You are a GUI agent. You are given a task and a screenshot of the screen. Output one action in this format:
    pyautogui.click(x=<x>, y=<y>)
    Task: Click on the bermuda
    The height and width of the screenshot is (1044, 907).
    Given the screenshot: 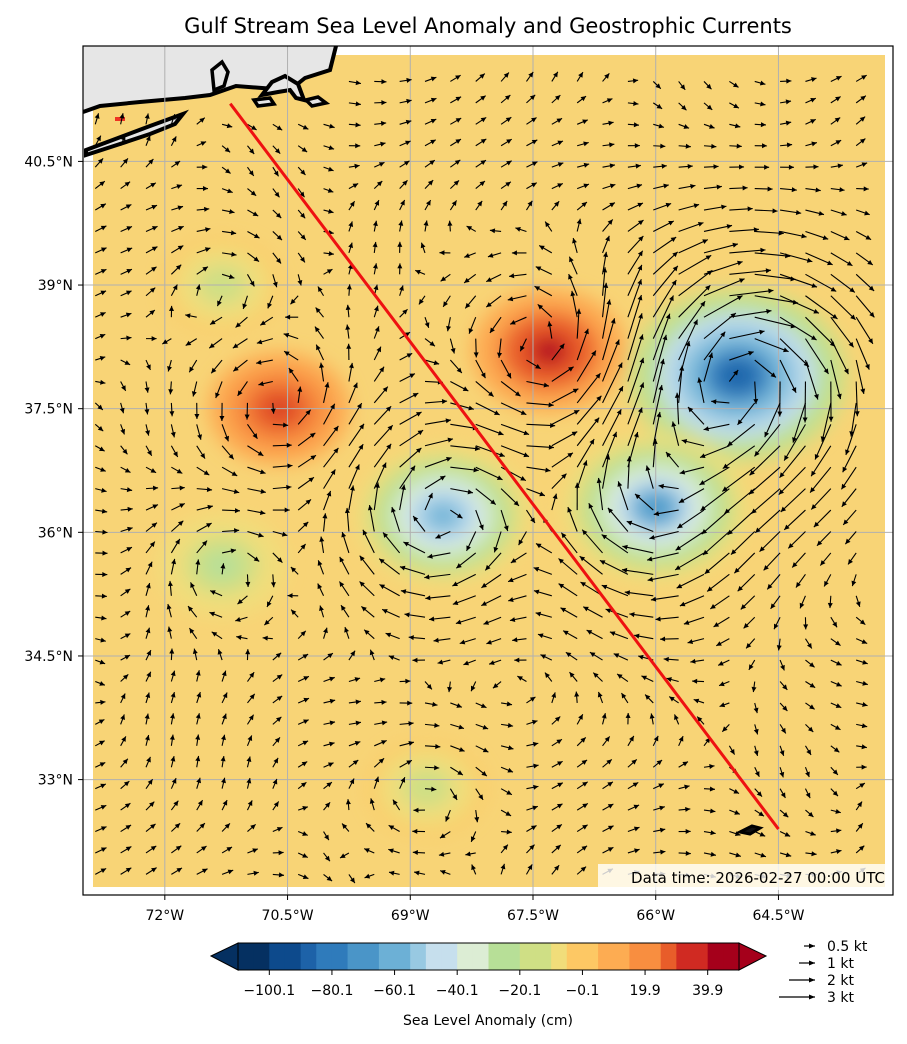 What is the action you would take?
    pyautogui.click(x=749, y=830)
    